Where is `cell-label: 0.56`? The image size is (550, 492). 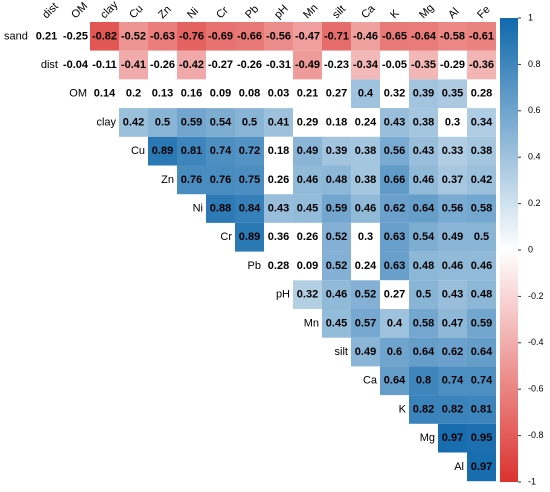
cell-label: 0.56 is located at coordinates (394, 151).